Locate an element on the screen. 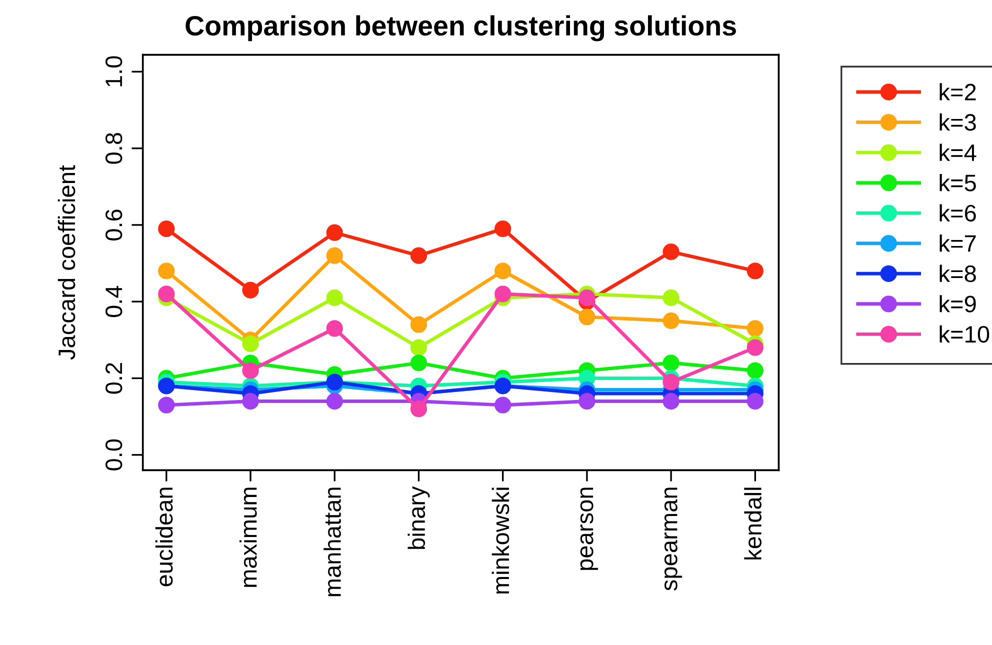 Image resolution: width=992 pixels, height=645 pixels. legend-label: k=7 is located at coordinates (958, 243).